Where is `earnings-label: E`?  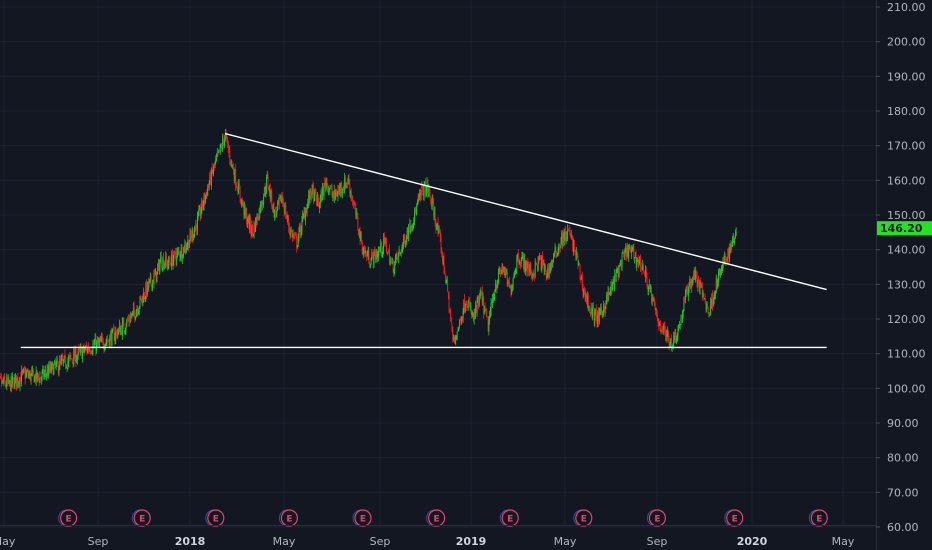 earnings-label: E is located at coordinates (819, 520).